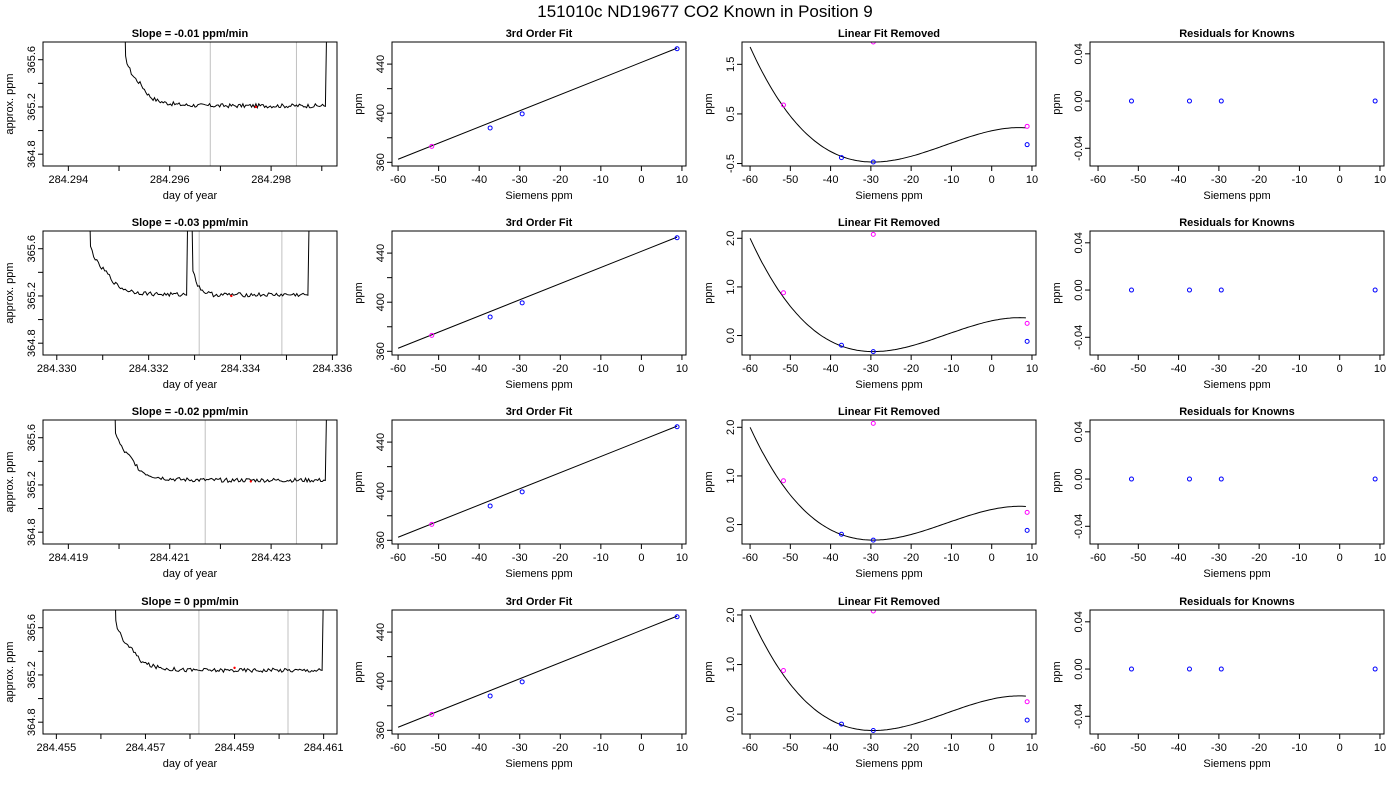  Describe the element at coordinates (271, 180) in the screenshot. I see `x-tick-label: 284.298` at that location.